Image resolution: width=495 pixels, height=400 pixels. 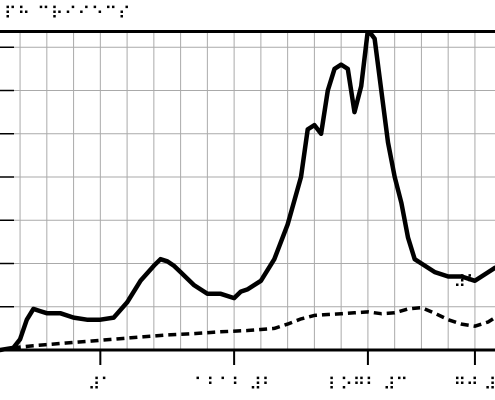 What do you see at coordinates (100, 385) in the screenshot?
I see `x-tick-label: ⠼⠁` at bounding box center [100, 385].